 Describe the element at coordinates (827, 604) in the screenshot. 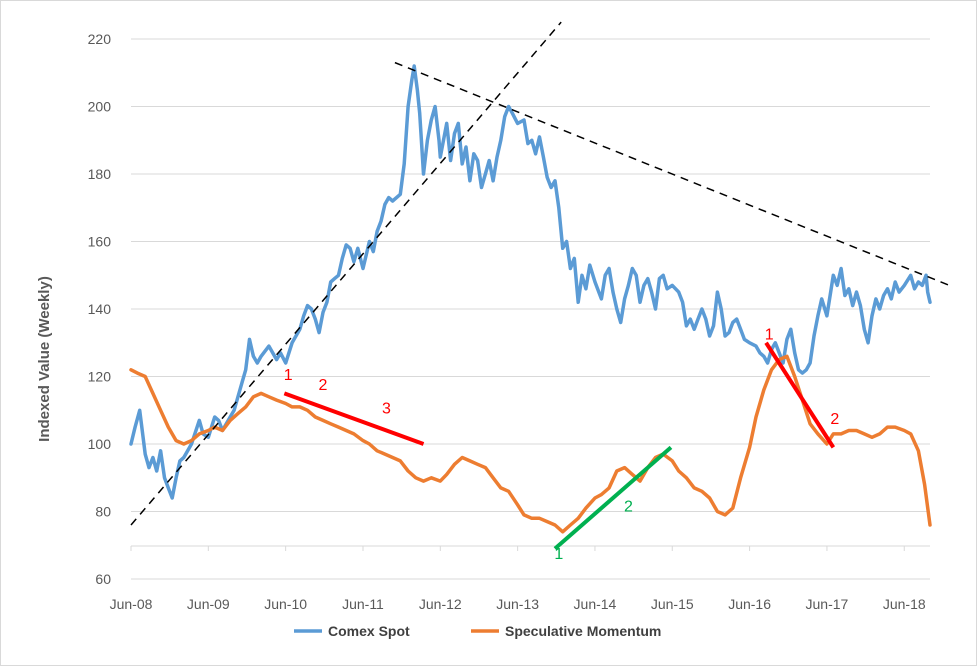

I see `x-tick-label: Jun-17` at that location.